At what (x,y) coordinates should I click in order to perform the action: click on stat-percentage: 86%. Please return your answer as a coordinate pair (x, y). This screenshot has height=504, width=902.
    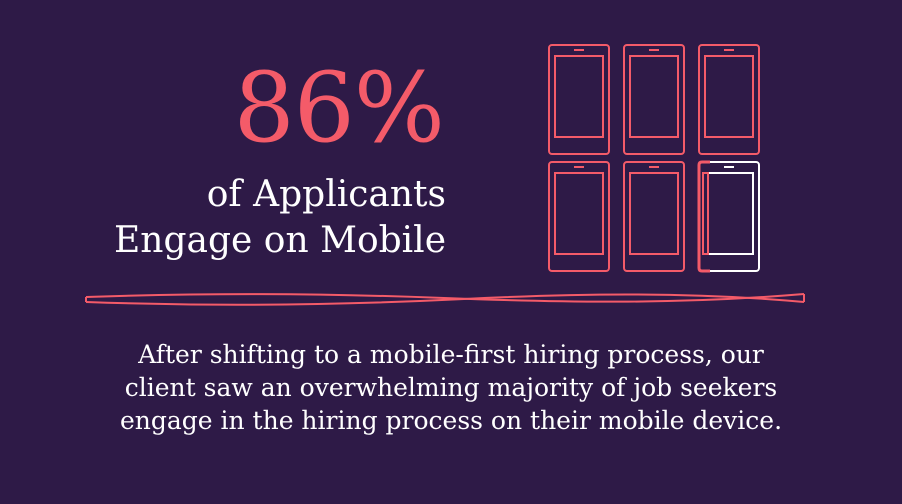
    Looking at the image, I should click on (339, 108).